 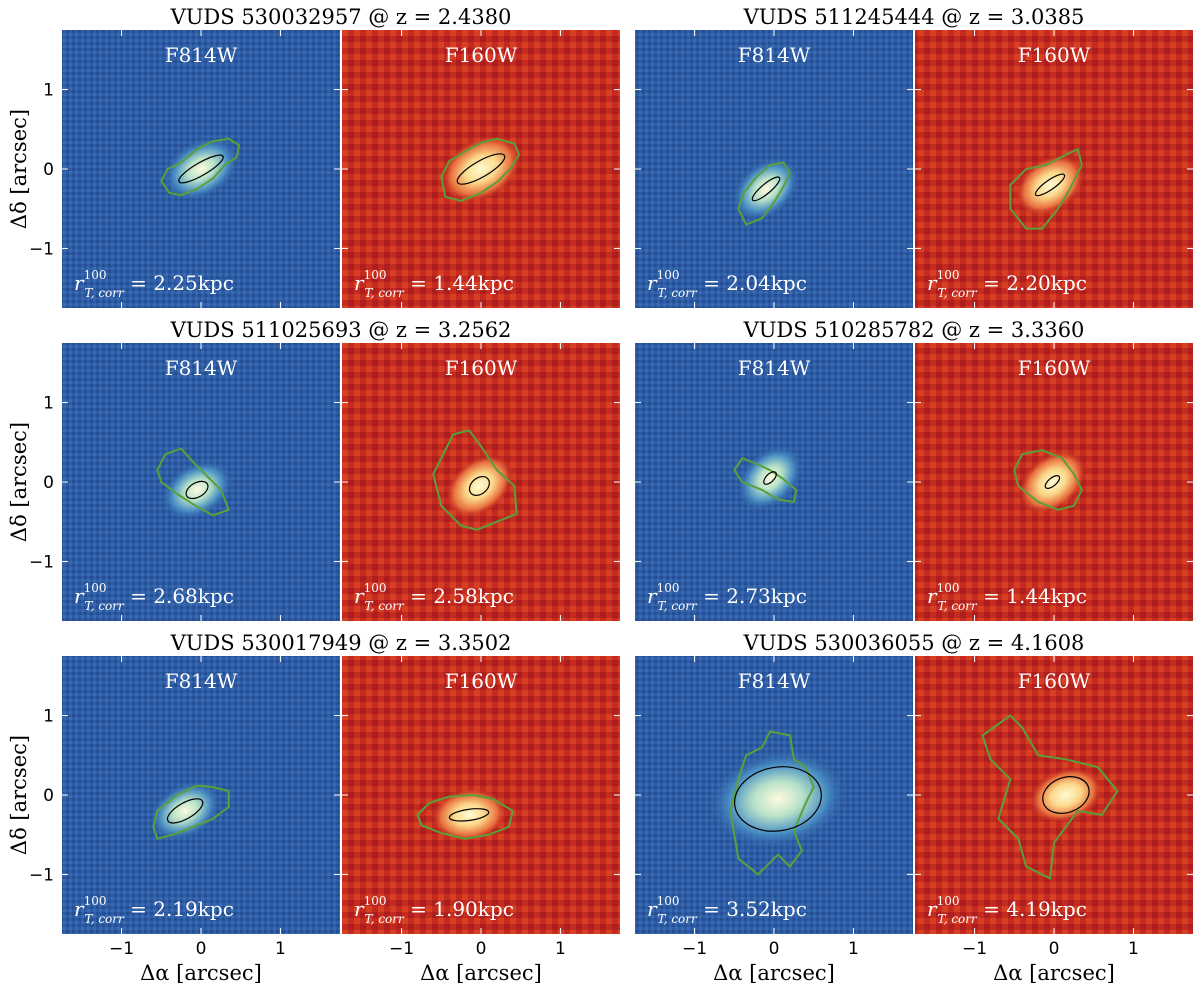 What do you see at coordinates (154, 910) in the screenshot?
I see `radius-label: r100 T, corr = 2.19kpc` at bounding box center [154, 910].